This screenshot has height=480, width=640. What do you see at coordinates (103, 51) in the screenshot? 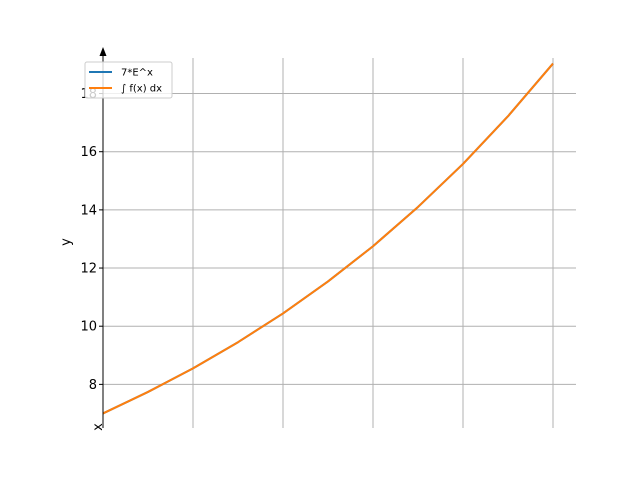
I see `y-axis-arrow` at bounding box center [103, 51].